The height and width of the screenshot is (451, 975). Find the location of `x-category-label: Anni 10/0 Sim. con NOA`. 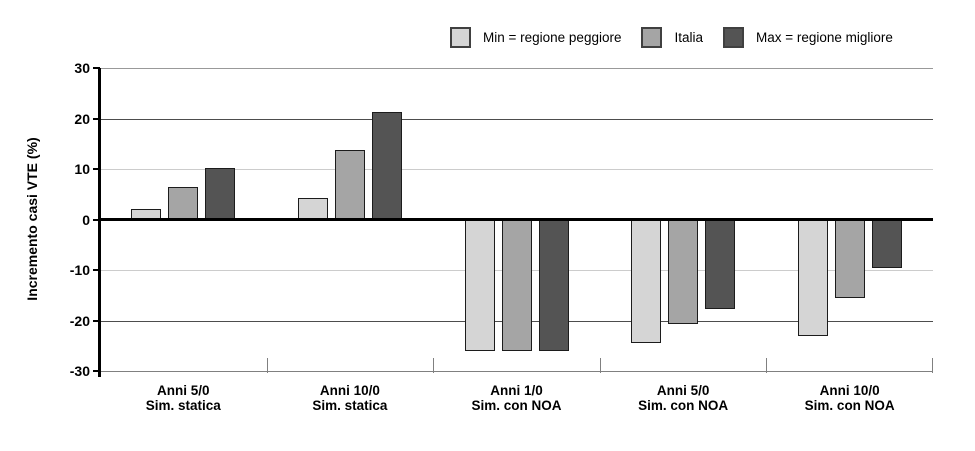

x-category-label: Anni 10/0 Sim. con NOA is located at coordinates (849, 398).